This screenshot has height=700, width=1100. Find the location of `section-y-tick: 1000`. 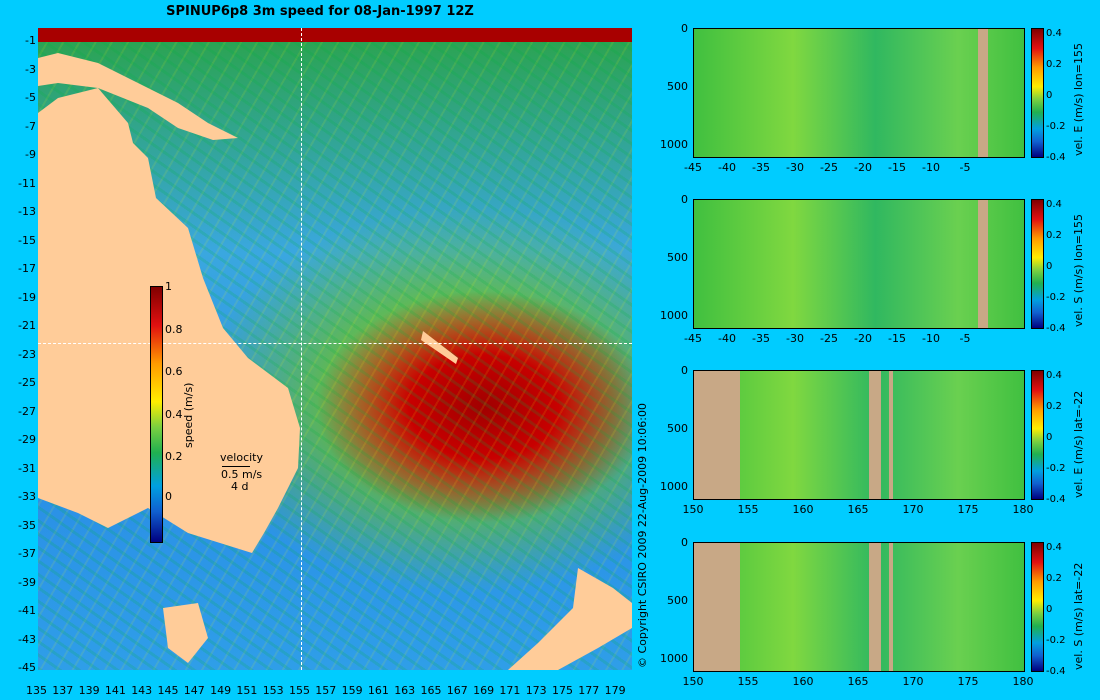

section-y-tick: 1000 is located at coordinates (674, 658).